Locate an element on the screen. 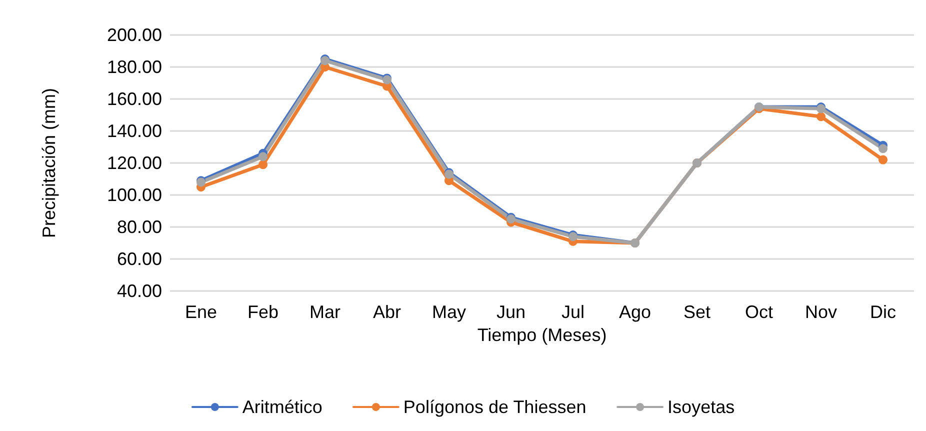  y-tick-label: 80.00 is located at coordinates (139, 227).